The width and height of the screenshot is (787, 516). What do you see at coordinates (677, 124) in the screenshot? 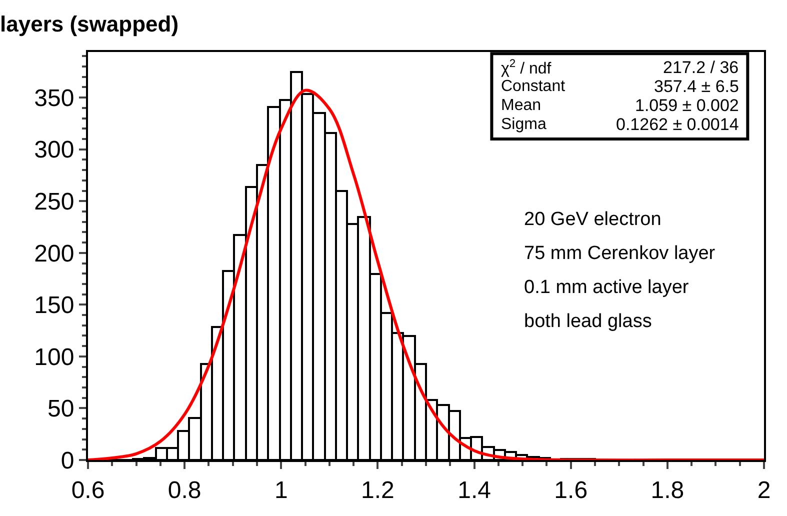
I see `annotation: 0.1262 ± 0.0014` at bounding box center [677, 124].